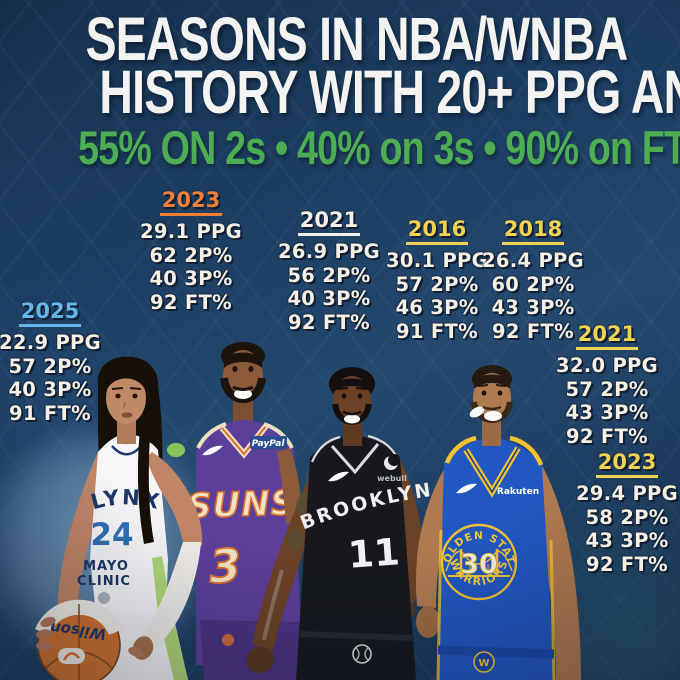  What do you see at coordinates (389, 92) in the screenshot?
I see `title-text-2: HISTORY WITH 20+ PPG AND` at bounding box center [389, 92].